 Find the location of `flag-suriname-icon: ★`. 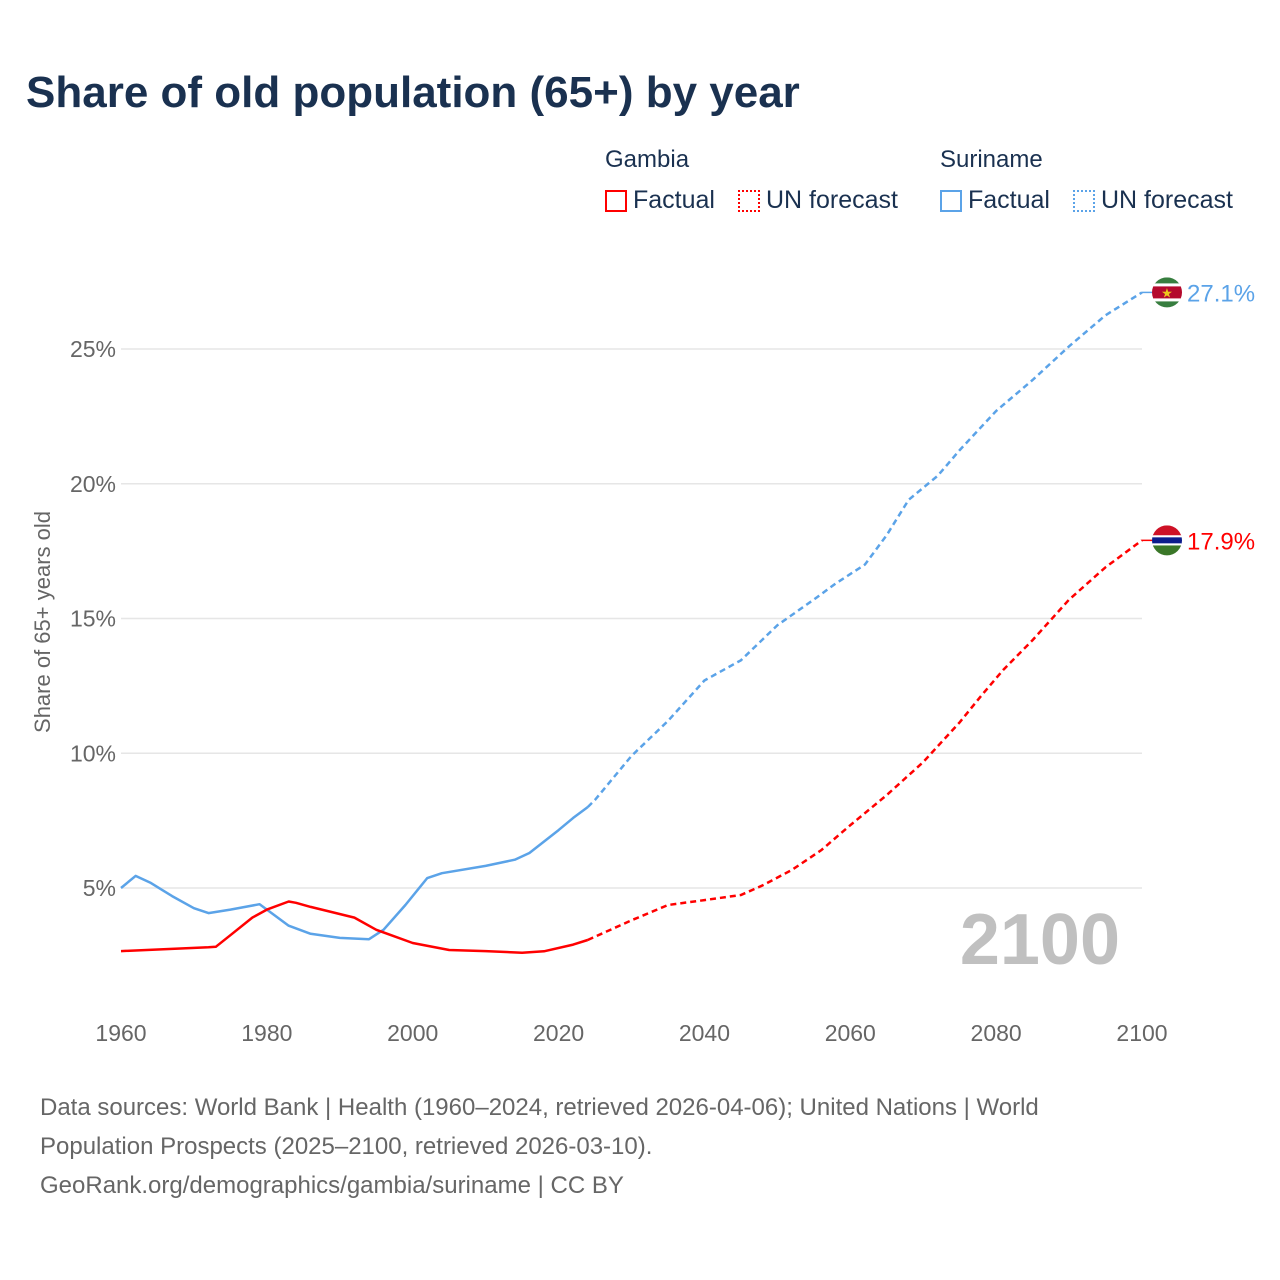

flag-suriname-icon: ★ is located at coordinates (1167, 292).